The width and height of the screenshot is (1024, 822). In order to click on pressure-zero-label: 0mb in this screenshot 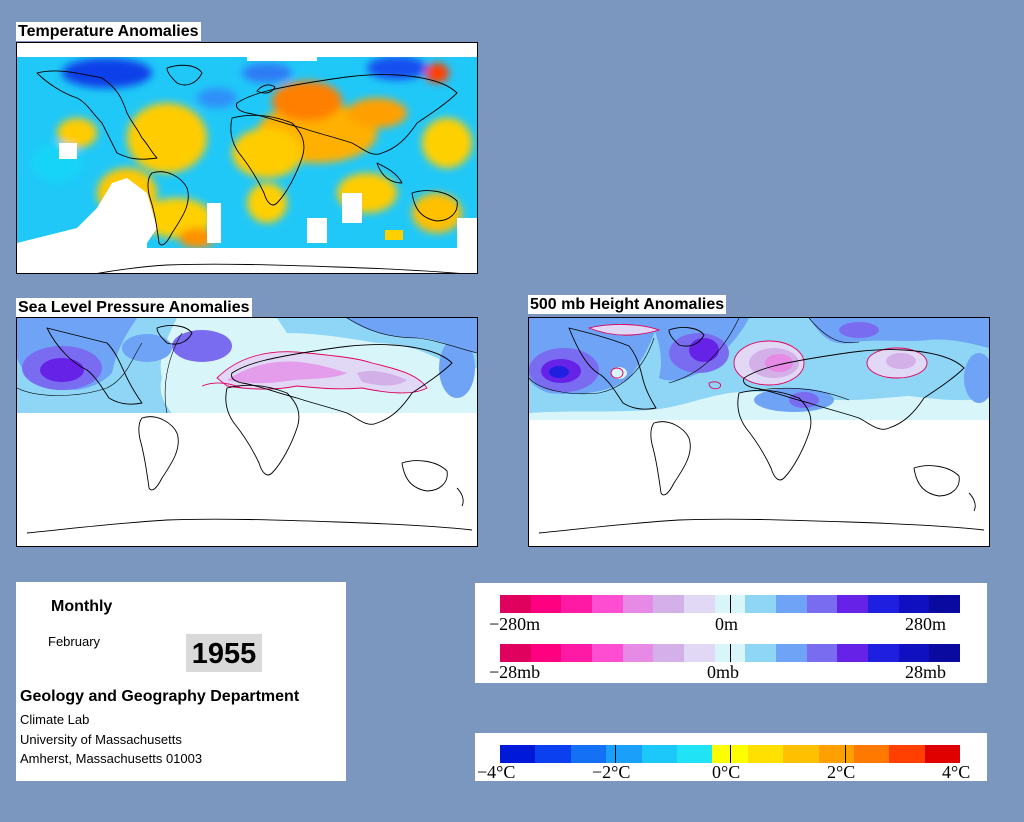, I will do `click(723, 672)`.